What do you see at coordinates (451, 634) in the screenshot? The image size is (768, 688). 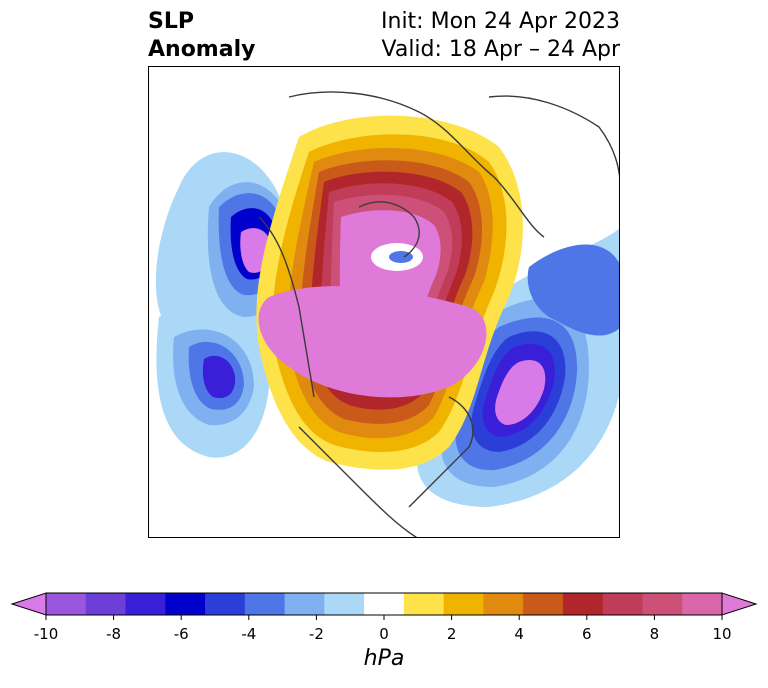 I see `colorbar-tick-label: 2` at bounding box center [451, 634].